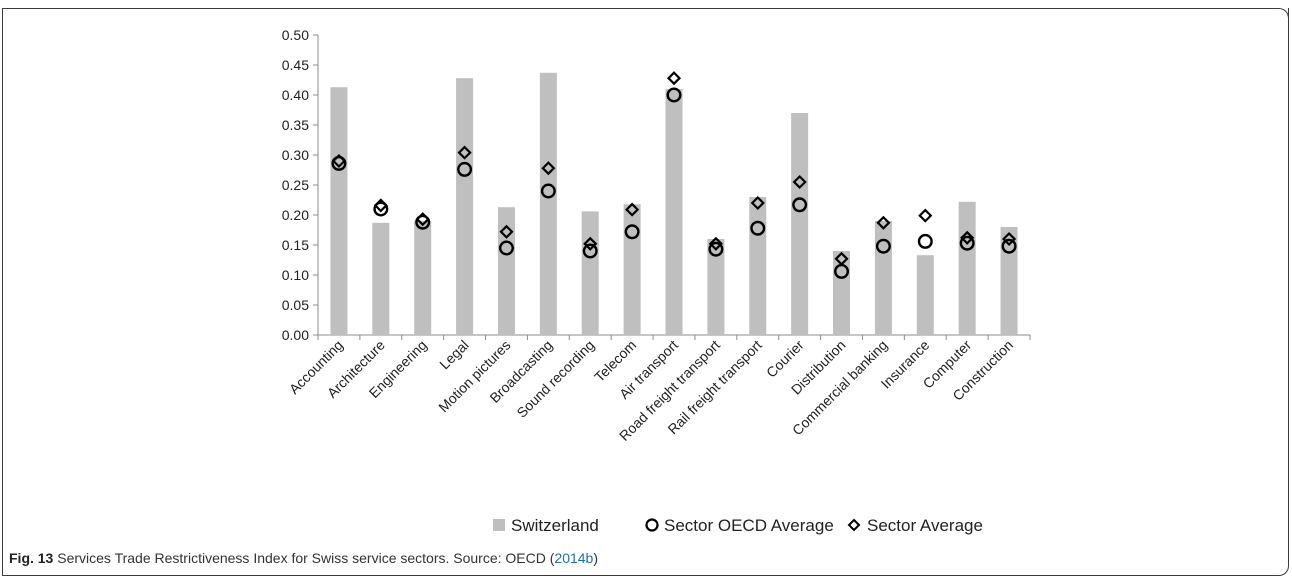 The height and width of the screenshot is (580, 1292). Describe the element at coordinates (295, 125) in the screenshot. I see `y-tick-label: 0.35` at that location.